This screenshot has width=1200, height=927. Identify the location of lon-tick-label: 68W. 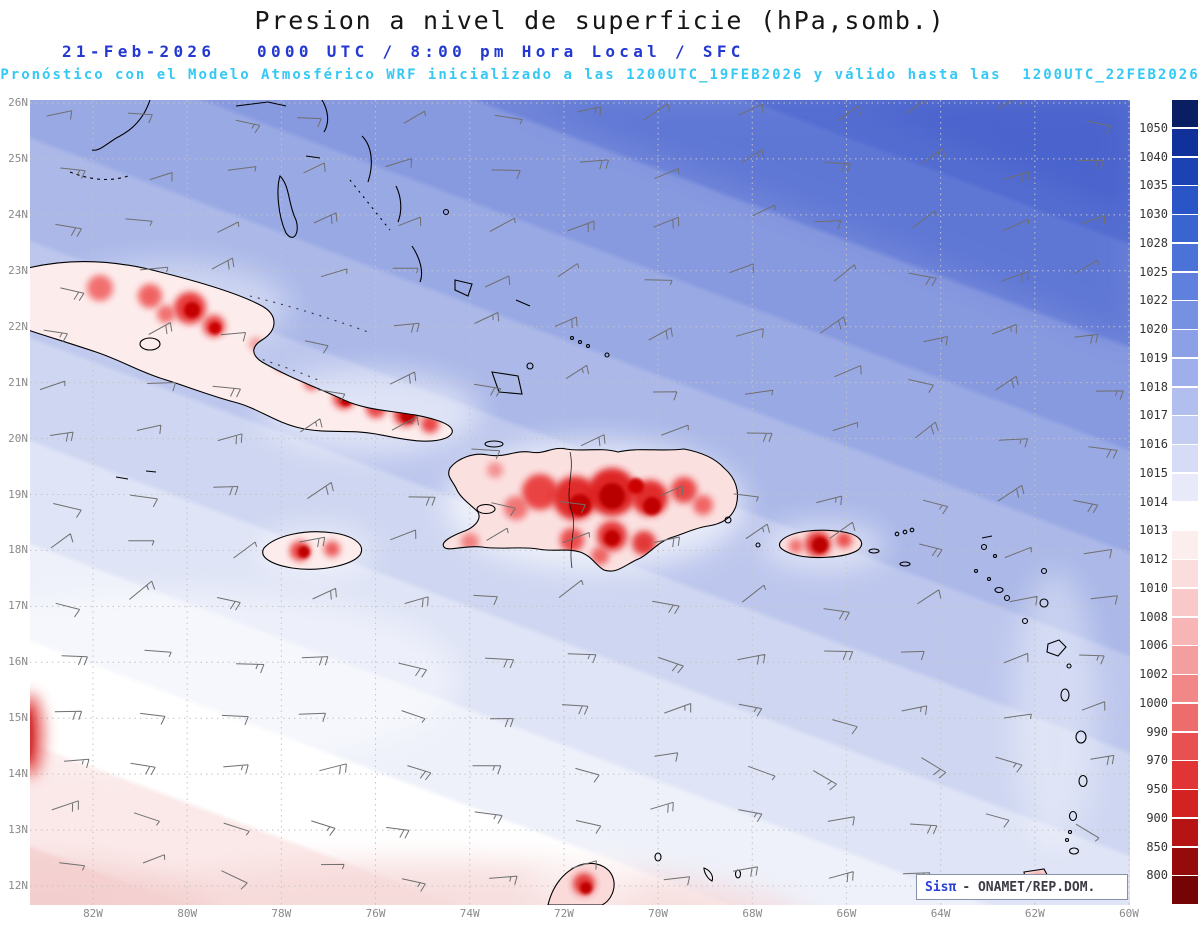
(752, 913).